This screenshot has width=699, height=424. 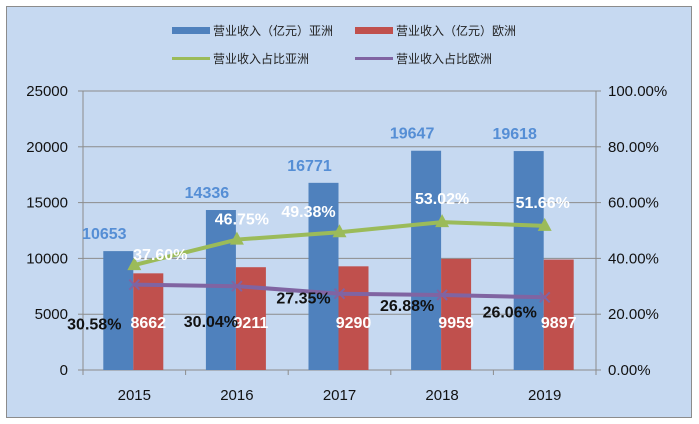 I want to click on left-axis-tick-label: 5000, so click(x=51, y=314).